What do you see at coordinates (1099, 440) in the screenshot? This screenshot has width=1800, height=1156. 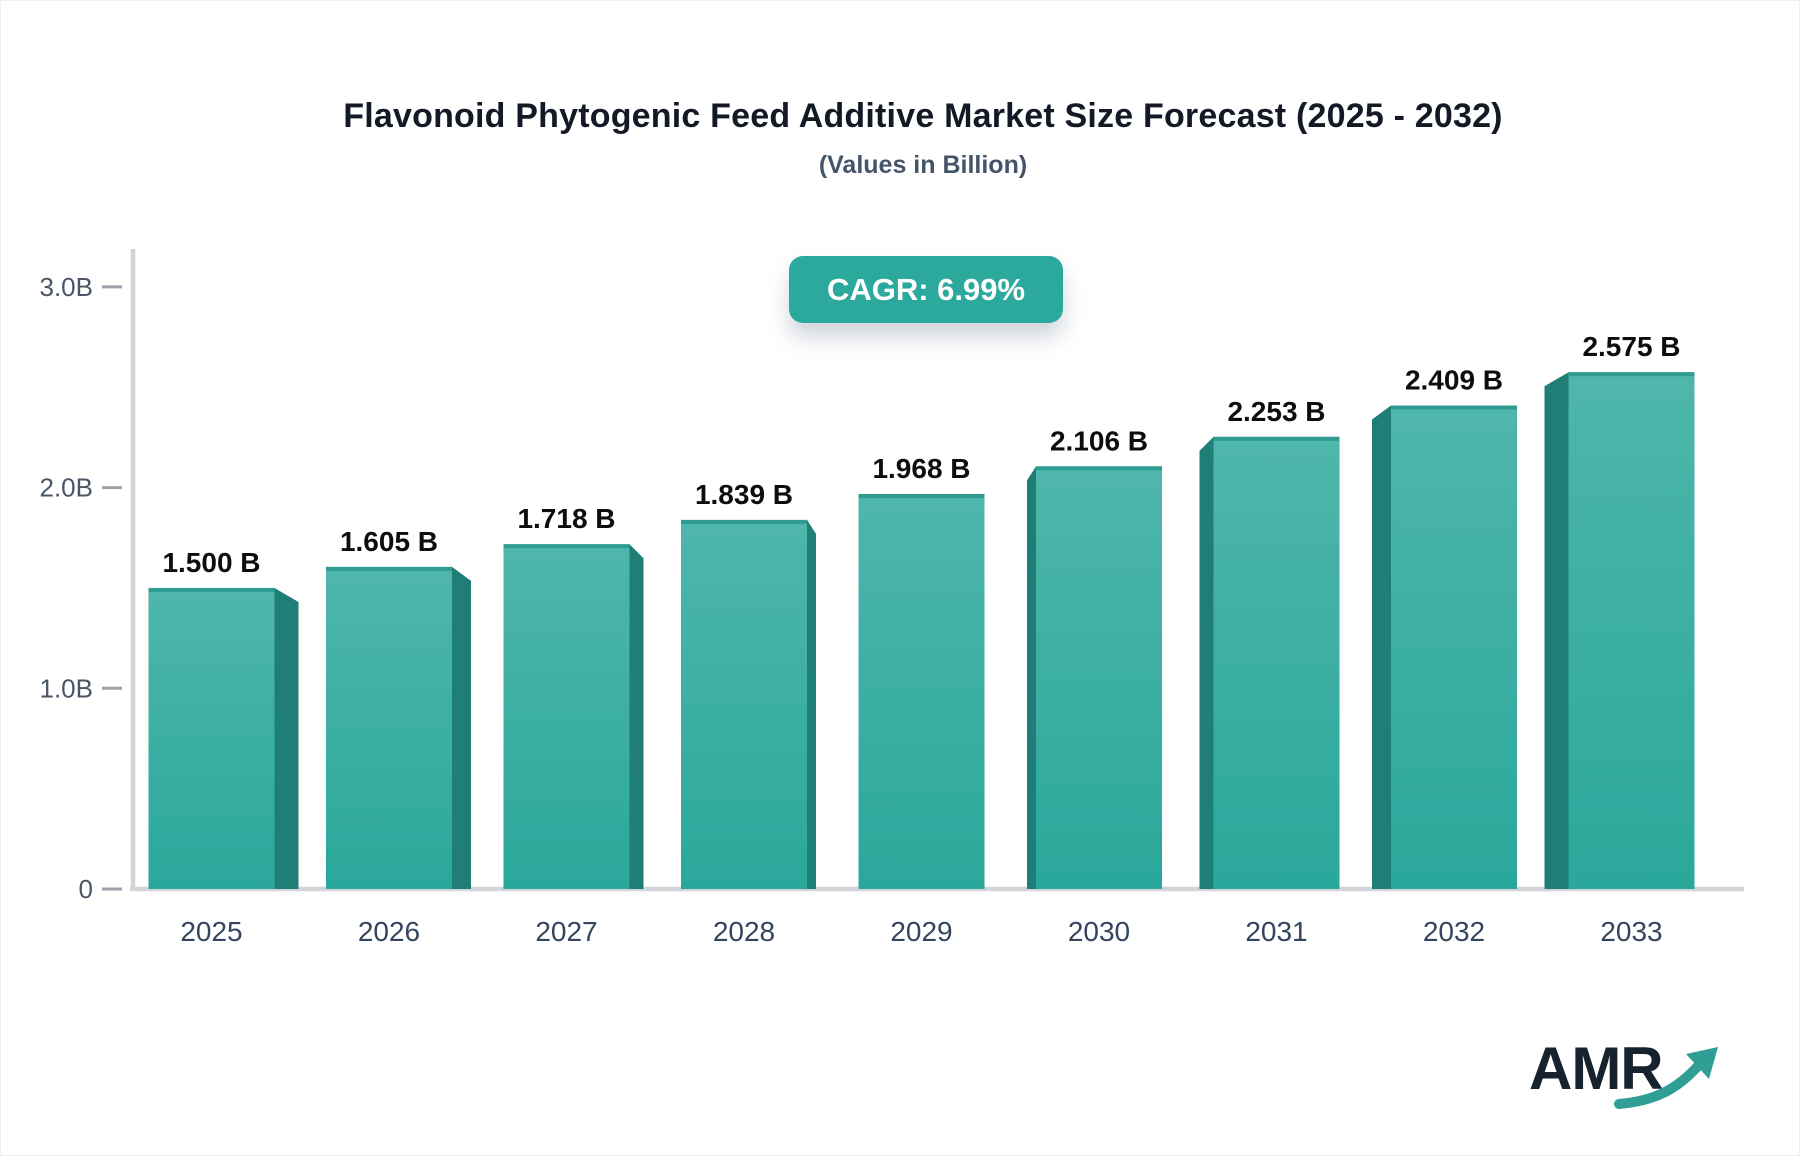 I see `bar-value-label: 2.106 B` at bounding box center [1099, 440].